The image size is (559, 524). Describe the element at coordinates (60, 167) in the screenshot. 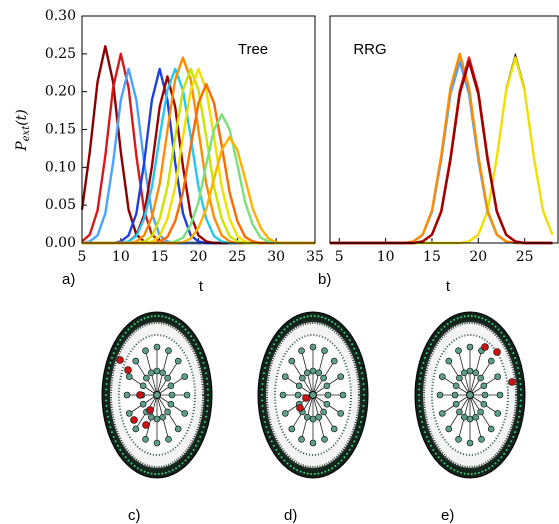

I see `y-tick-label: 0.10` at that location.